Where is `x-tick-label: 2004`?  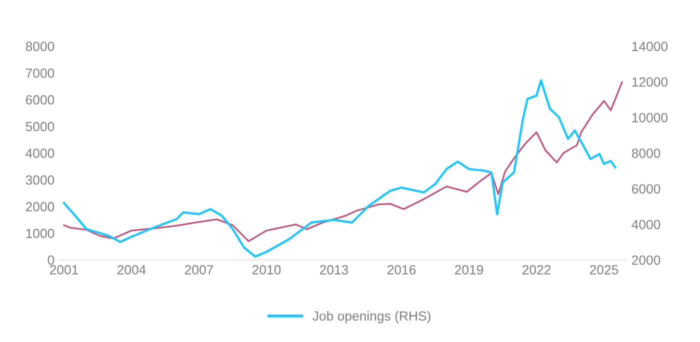 x-tick-label: 2004 is located at coordinates (131, 269).